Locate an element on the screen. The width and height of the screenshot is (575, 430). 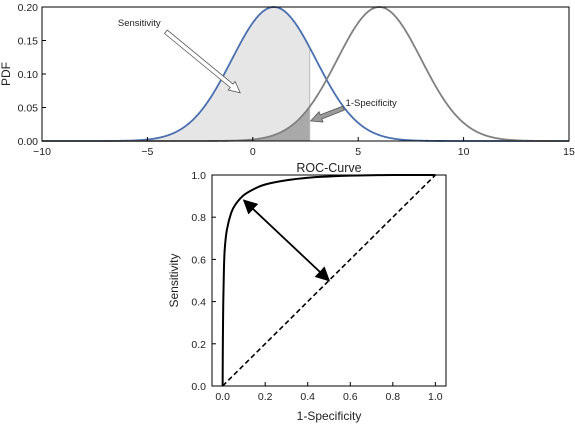
roc-y-tick-label: 0.0 is located at coordinates (198, 387).